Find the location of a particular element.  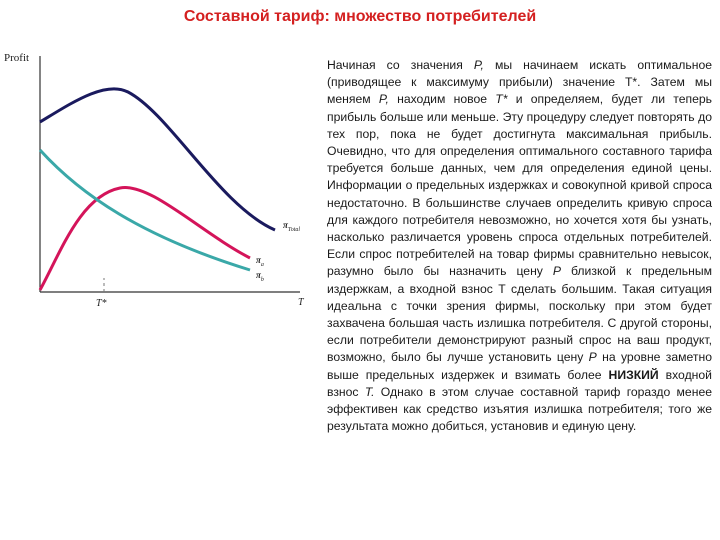

curve-total-label: πTotal is located at coordinates (292, 226).